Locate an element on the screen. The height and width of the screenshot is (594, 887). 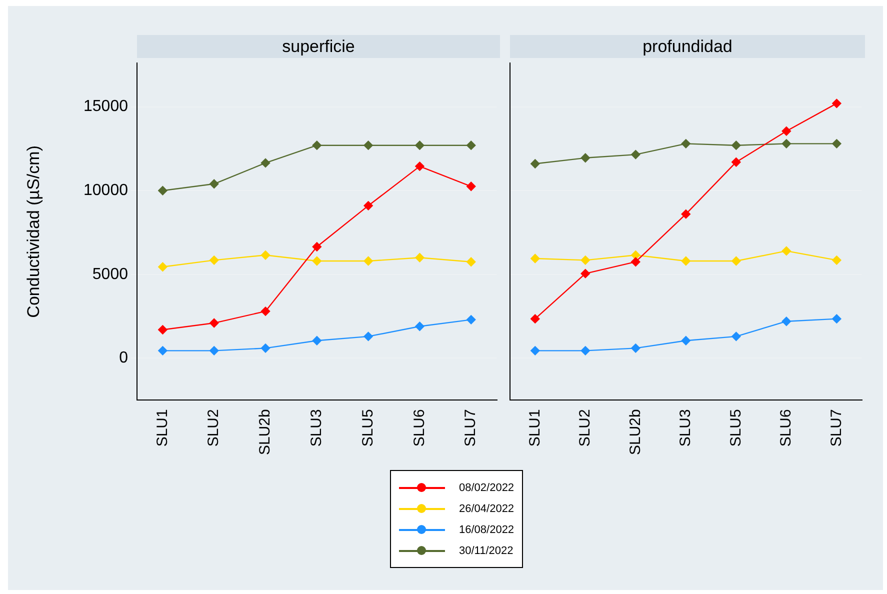
y-tick-label: 5000 is located at coordinates (110, 274).